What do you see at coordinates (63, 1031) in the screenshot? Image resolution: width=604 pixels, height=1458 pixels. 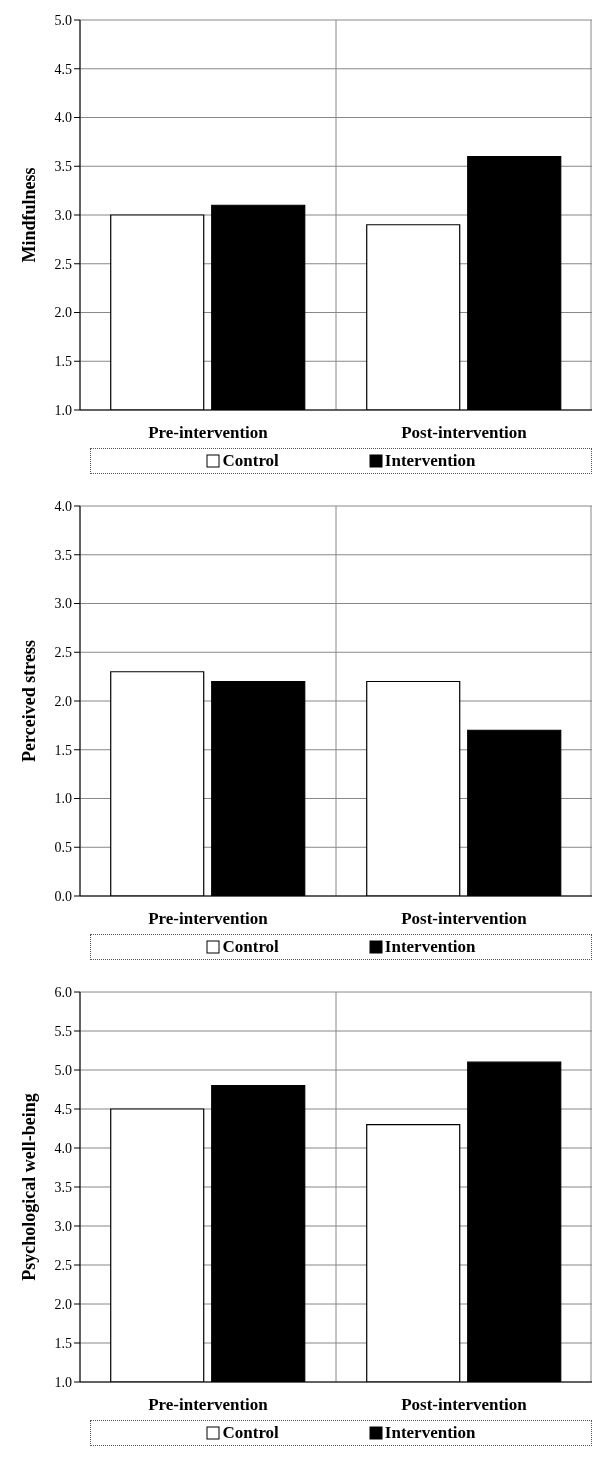 I see `y-tick-label: 5.5` at bounding box center [63, 1031].